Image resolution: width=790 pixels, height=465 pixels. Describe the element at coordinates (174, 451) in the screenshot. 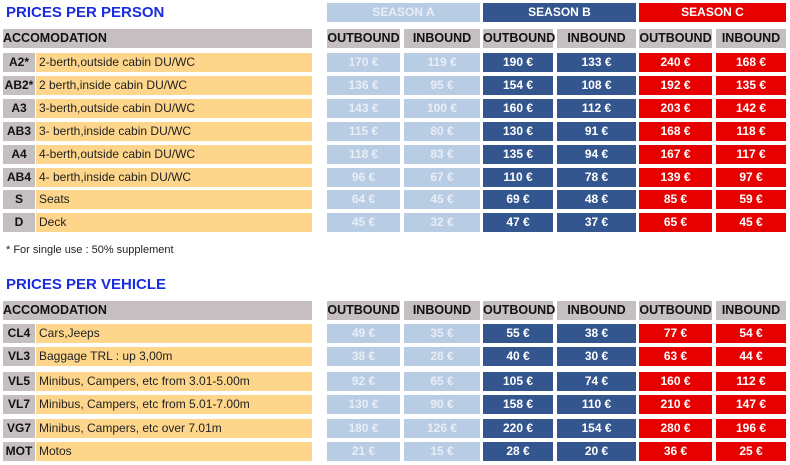

I see `row-description: Motos` at that location.